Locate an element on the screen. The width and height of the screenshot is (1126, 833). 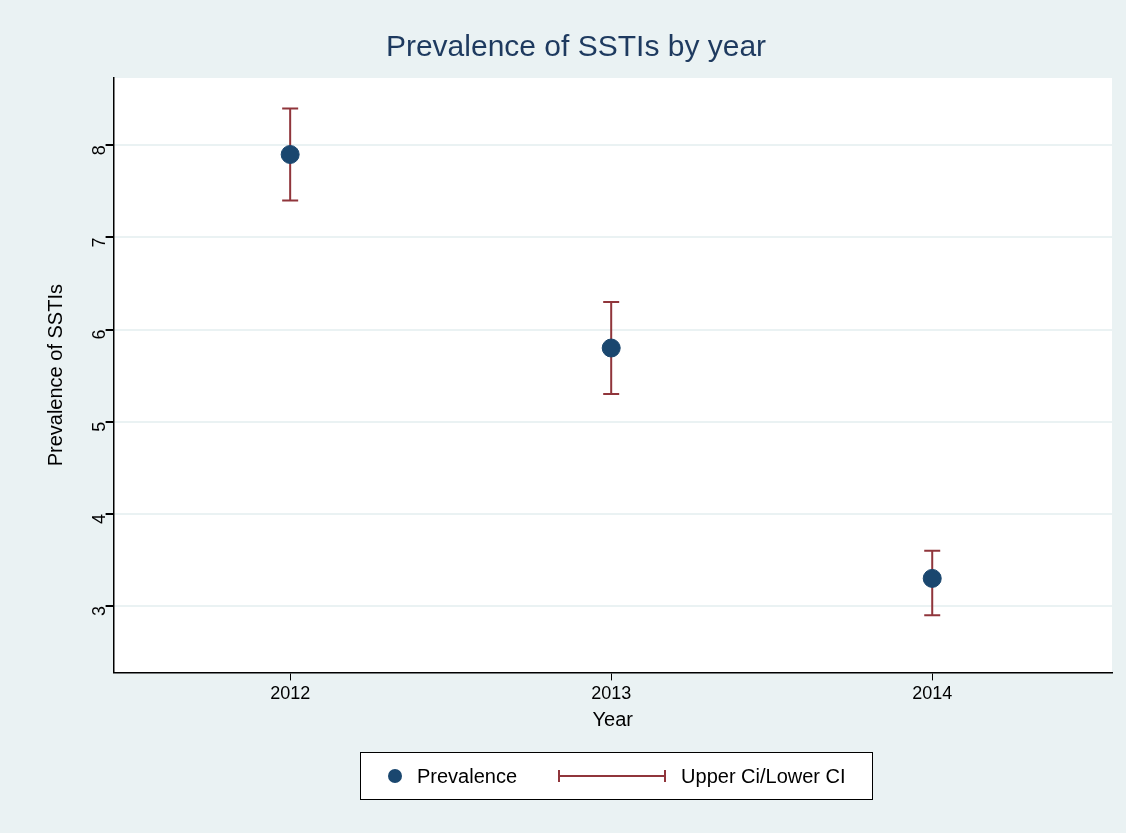
y-tick-label: 4 is located at coordinates (98, 518).